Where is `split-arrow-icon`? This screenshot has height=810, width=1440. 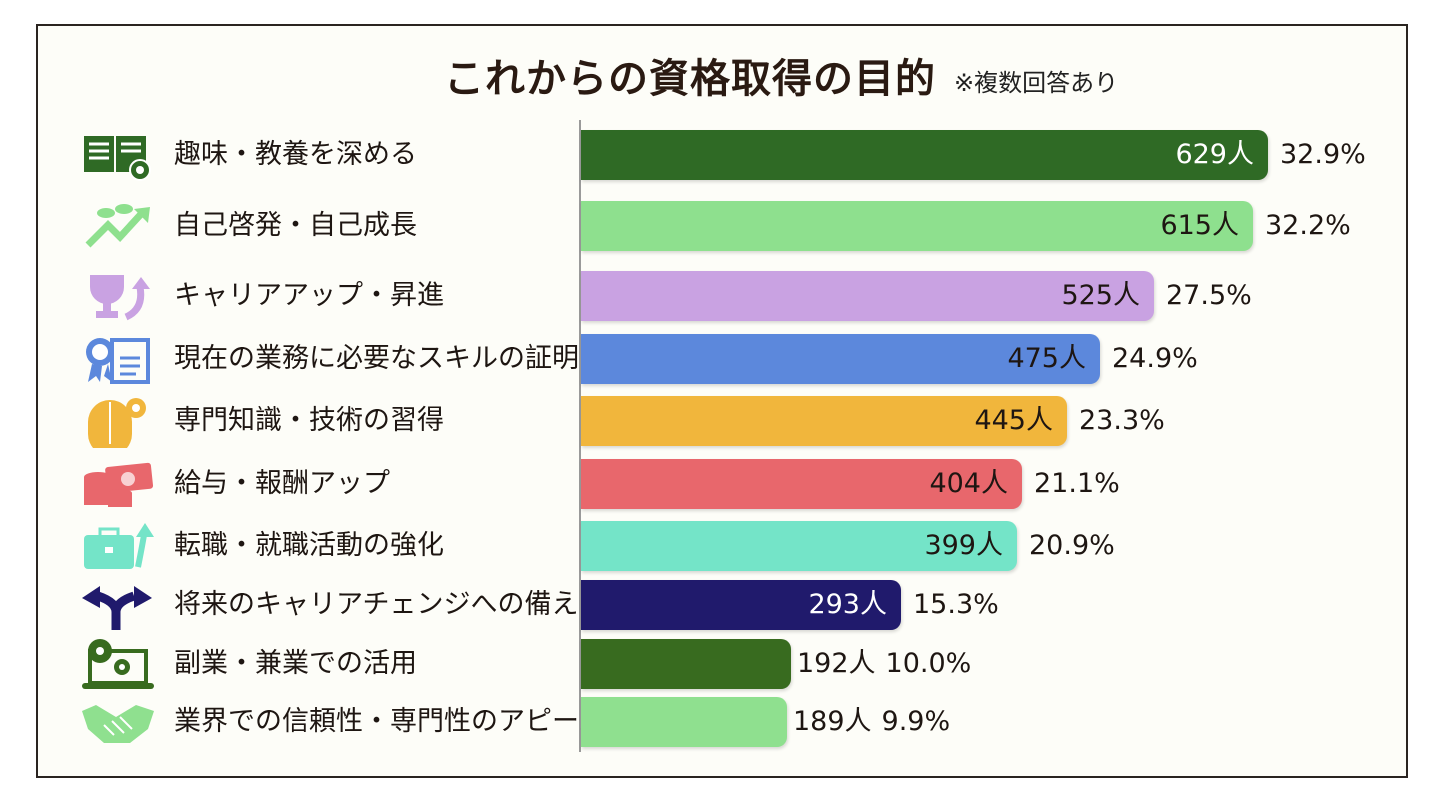 split-arrow-icon is located at coordinates (118, 605).